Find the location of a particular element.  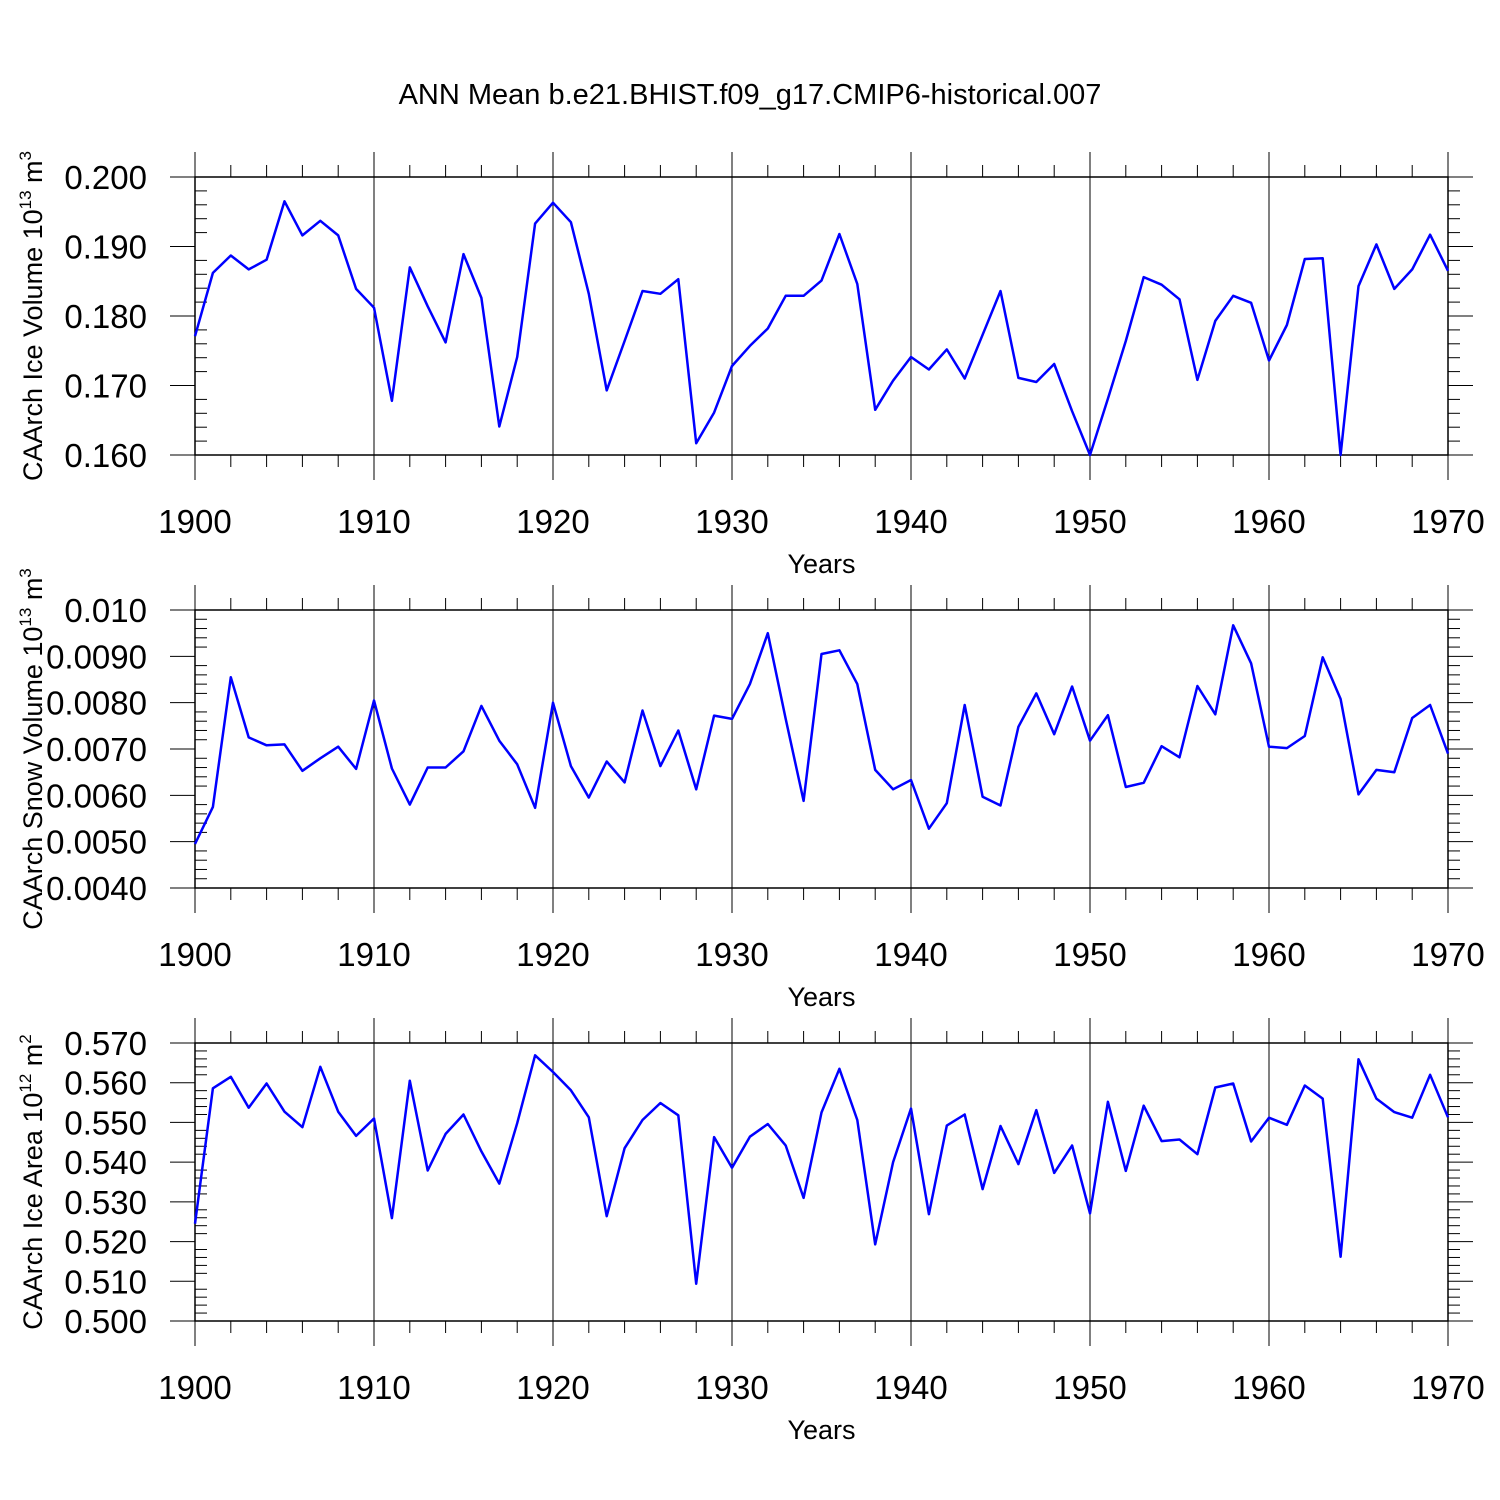

y-tick-label: 0.160 is located at coordinates (105, 455).